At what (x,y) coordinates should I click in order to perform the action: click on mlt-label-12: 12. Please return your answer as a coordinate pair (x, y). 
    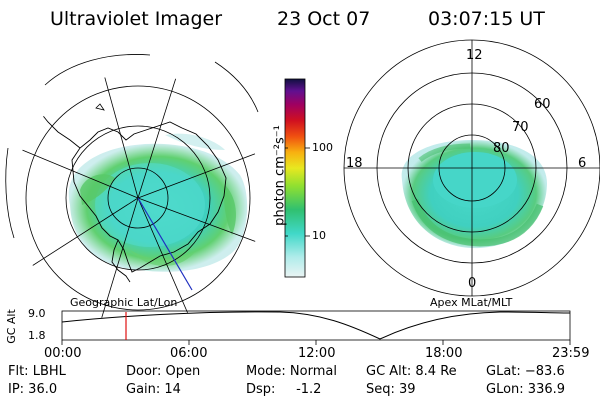
    Looking at the image, I should click on (474, 55).